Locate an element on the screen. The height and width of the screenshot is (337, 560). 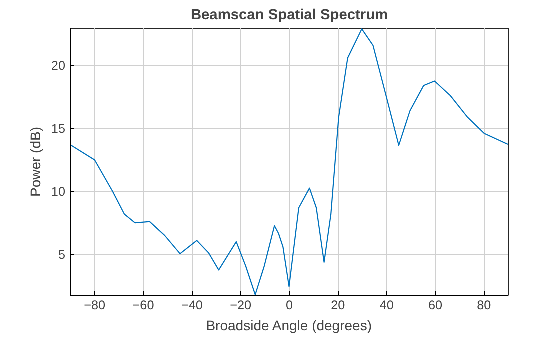
x-tick-label: −20 is located at coordinates (241, 305).